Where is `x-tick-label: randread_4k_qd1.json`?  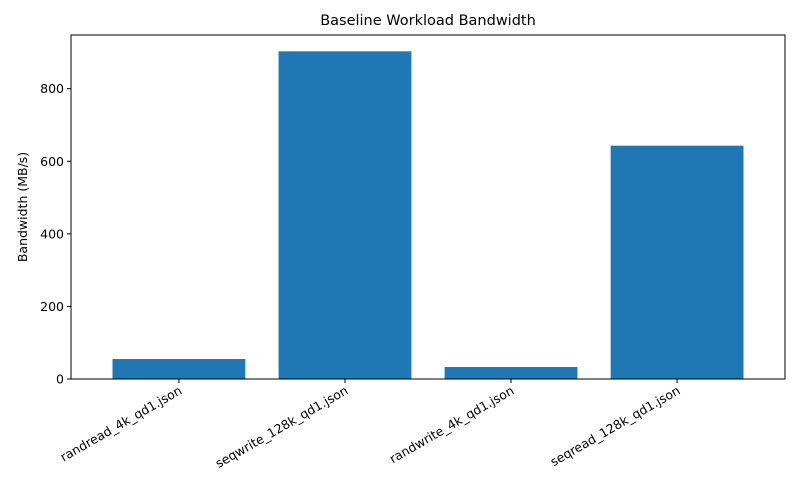 x-tick-label: randread_4k_qd1.json is located at coordinates (121, 424).